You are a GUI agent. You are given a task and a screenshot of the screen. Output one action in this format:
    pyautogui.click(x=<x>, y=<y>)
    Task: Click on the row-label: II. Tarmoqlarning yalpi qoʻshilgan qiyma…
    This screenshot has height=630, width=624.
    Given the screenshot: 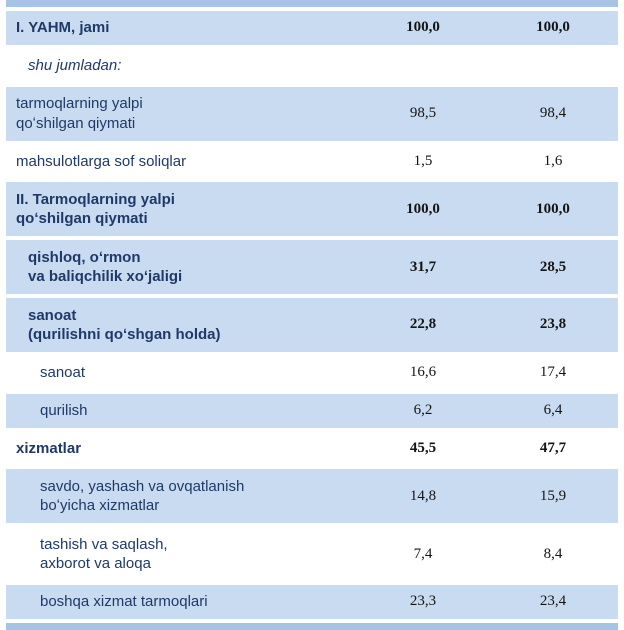 What is the action you would take?
    pyautogui.click(x=95, y=209)
    